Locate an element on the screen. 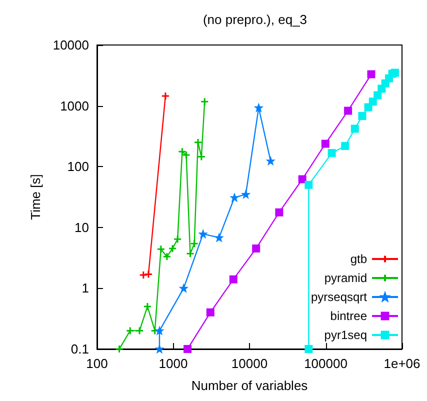 This screenshot has height=401, width=427. legend-label: bintree is located at coordinates (349, 316).